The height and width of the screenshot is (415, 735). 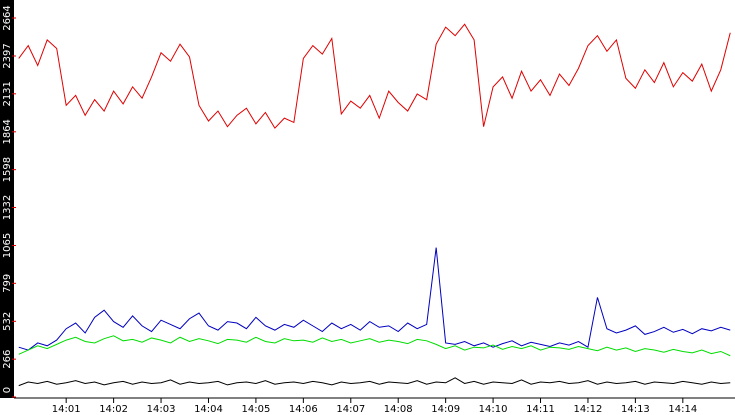 I want to click on y-tick-label: 2131, so click(x=7, y=93).